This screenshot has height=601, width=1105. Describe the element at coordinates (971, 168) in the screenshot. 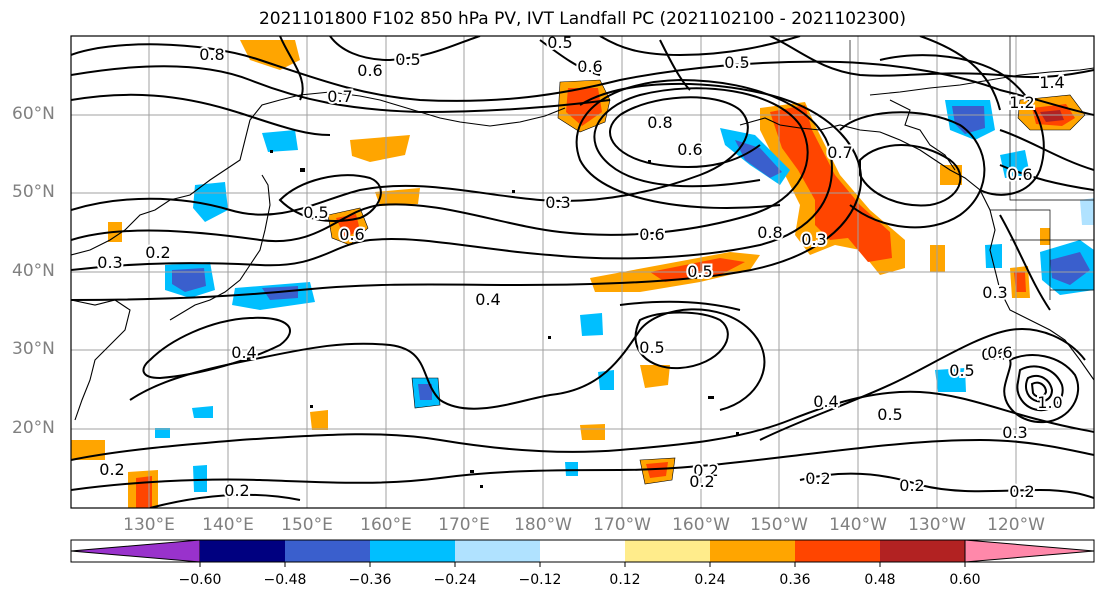

I see `political-borders` at that location.